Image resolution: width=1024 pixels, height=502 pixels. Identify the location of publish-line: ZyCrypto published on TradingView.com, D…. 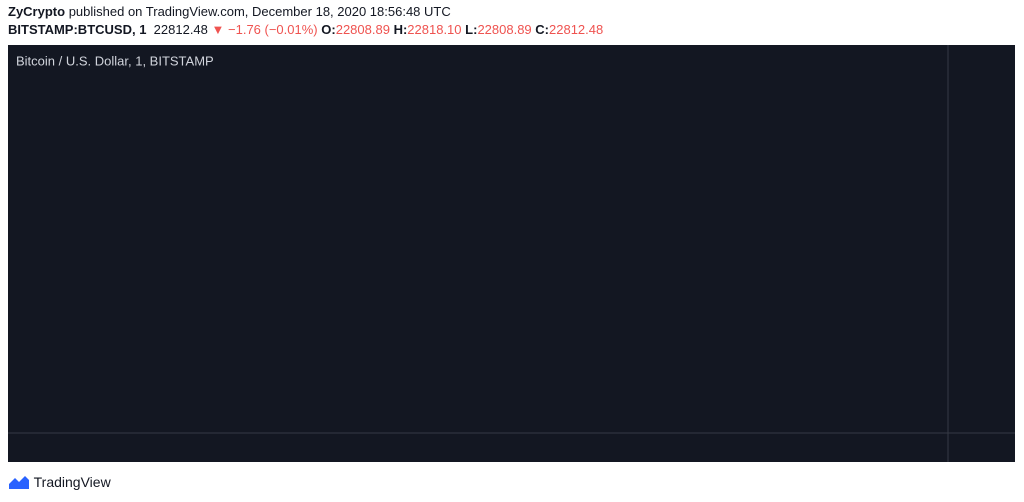
(229, 11).